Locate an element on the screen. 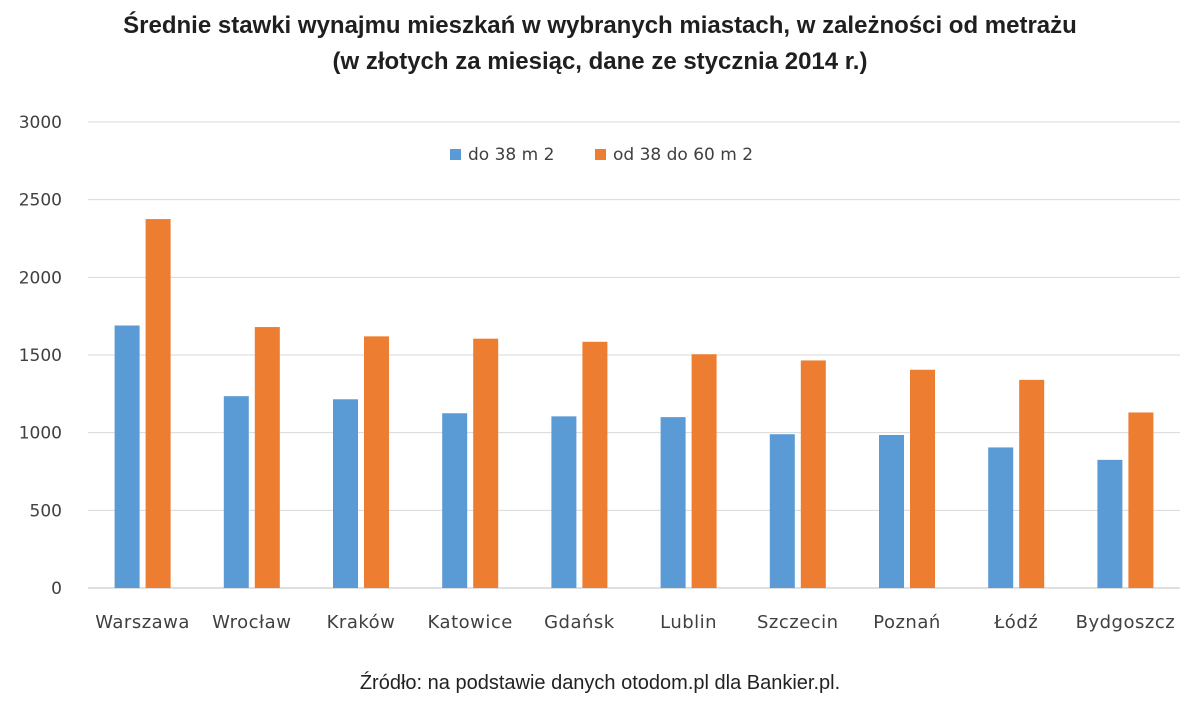 The height and width of the screenshot is (713, 1200). y-tick-label: 2000 is located at coordinates (40, 278).